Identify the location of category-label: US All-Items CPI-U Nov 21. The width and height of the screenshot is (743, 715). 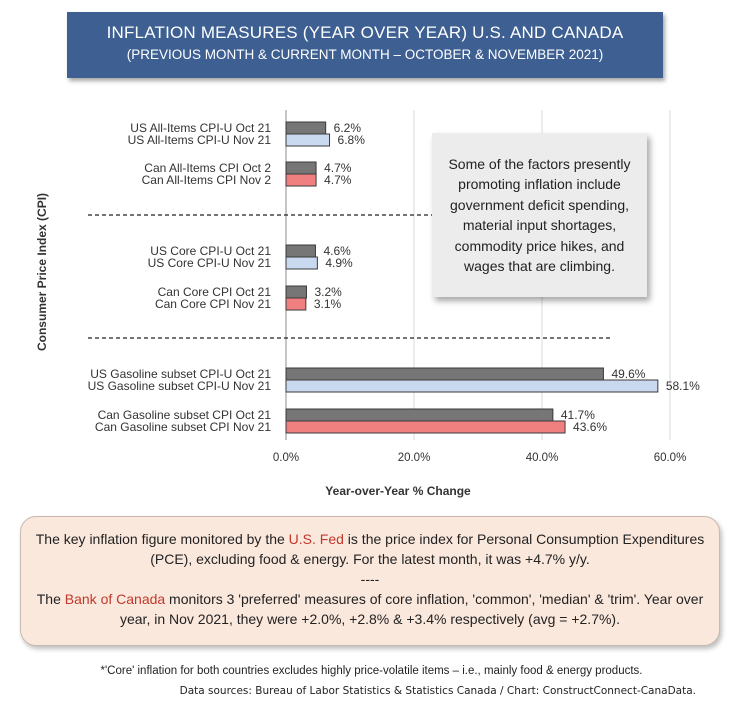
(200, 140).